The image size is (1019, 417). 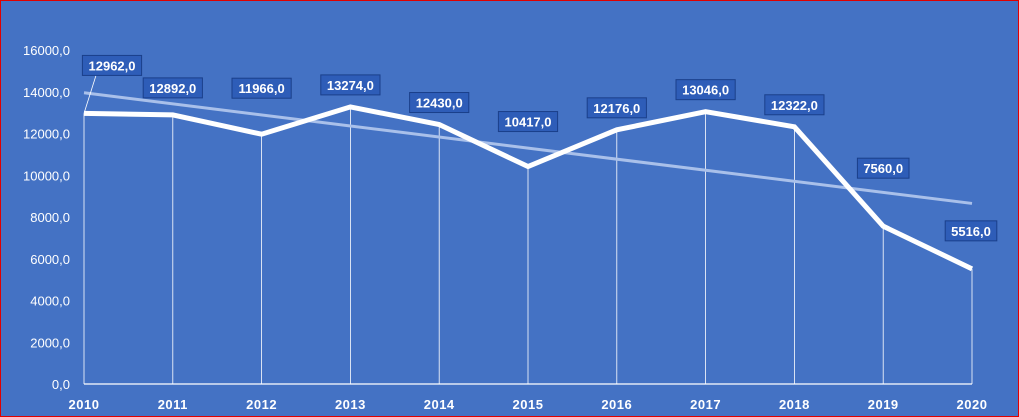 What do you see at coordinates (173, 404) in the screenshot?
I see `x-tick-label: 2011` at bounding box center [173, 404].